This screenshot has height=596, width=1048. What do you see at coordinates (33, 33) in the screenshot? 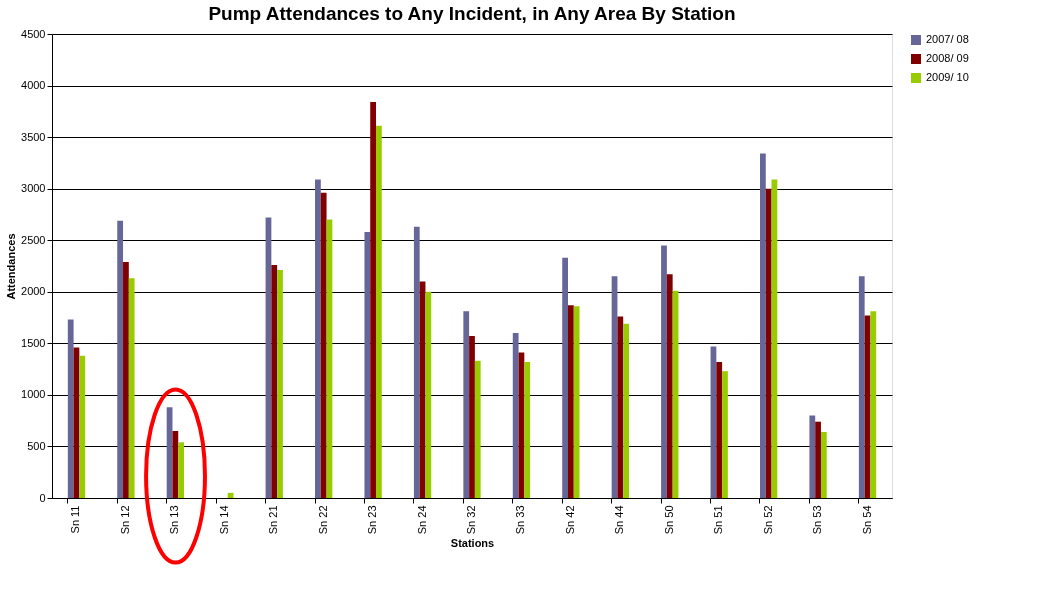
I see `y-tick-label: 4500` at bounding box center [33, 33].